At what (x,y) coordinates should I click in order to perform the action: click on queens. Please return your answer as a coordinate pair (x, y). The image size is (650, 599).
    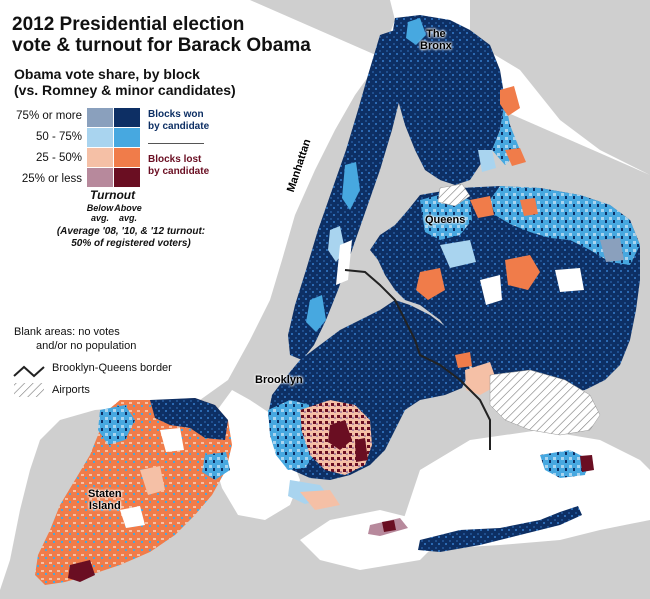
    Looking at the image, I should click on (505, 289).